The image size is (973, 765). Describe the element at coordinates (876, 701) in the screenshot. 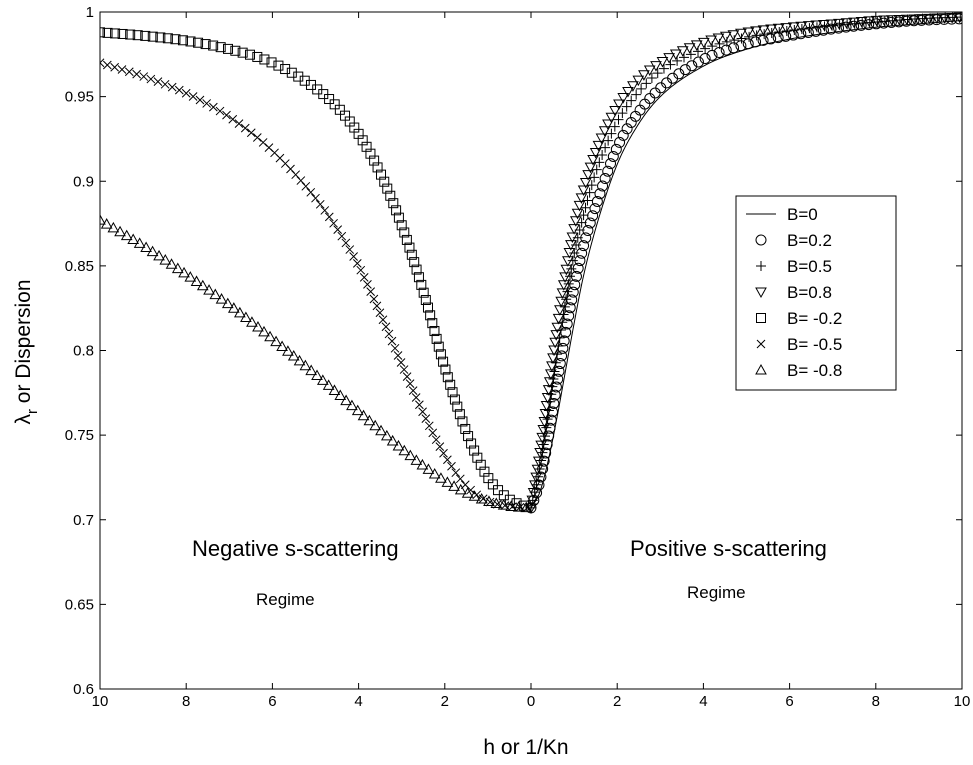

I see `x-tick-label: 8` at that location.